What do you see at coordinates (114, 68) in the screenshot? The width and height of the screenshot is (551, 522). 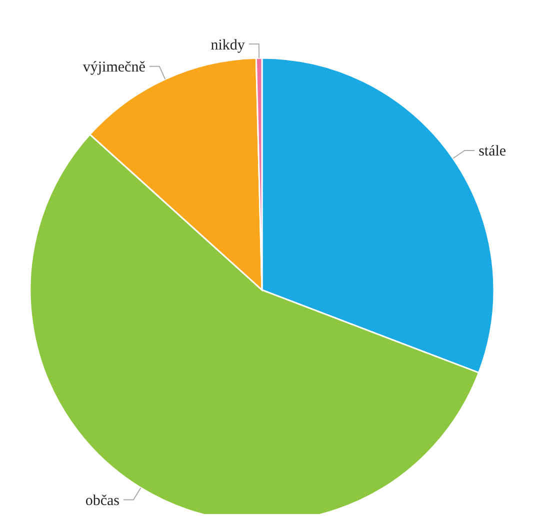 I see `slice-label: výjimečně` at bounding box center [114, 68].